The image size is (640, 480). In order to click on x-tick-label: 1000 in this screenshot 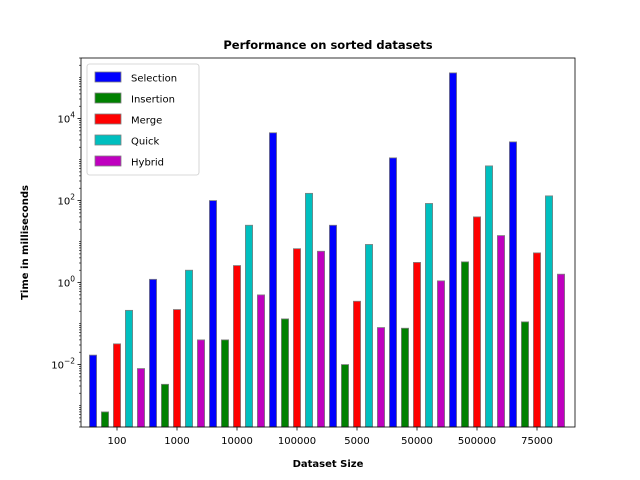, I will do `click(176, 441)`.